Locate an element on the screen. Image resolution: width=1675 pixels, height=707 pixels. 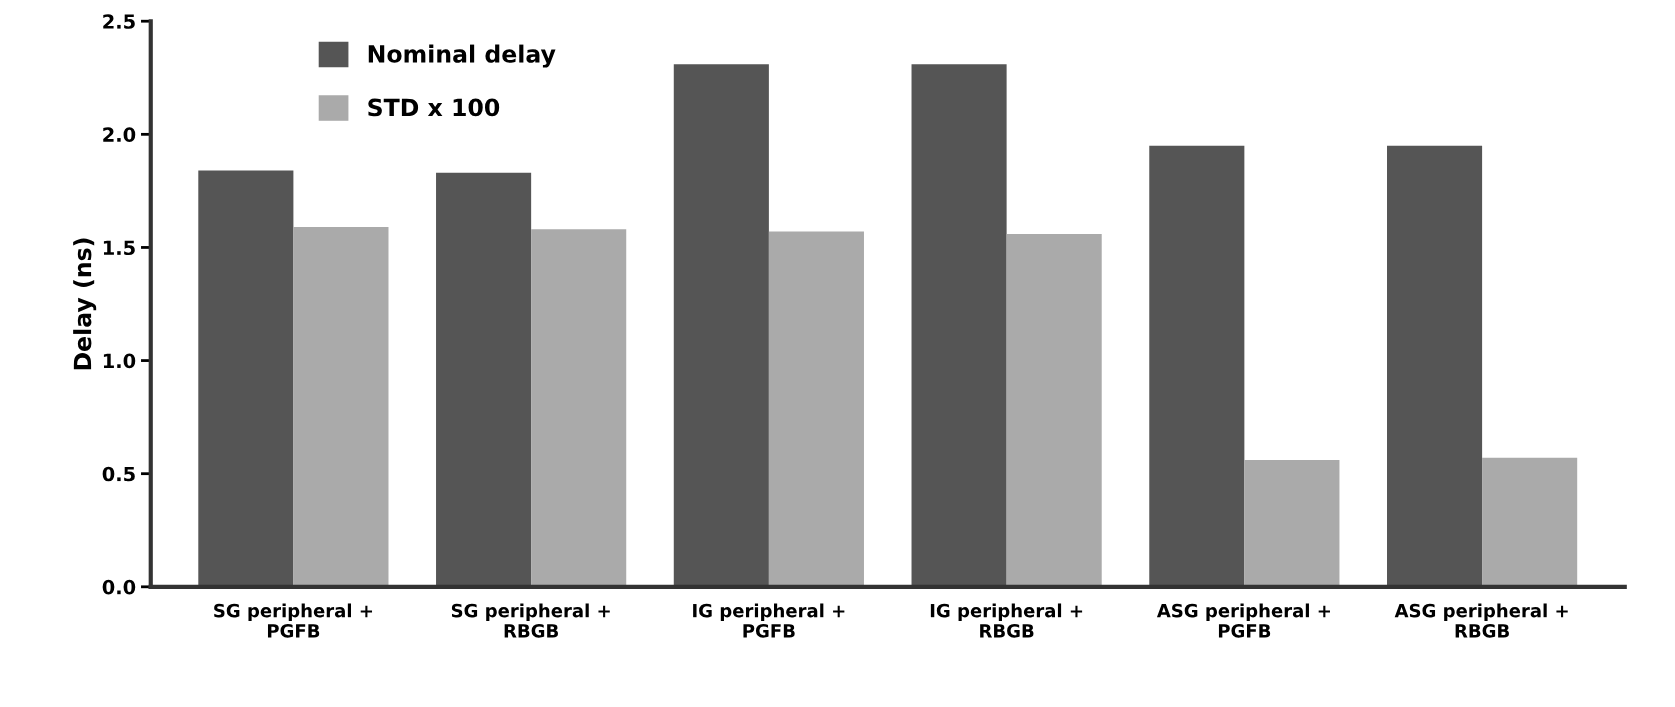
y-tick-label: 1.0 is located at coordinates (119, 361).